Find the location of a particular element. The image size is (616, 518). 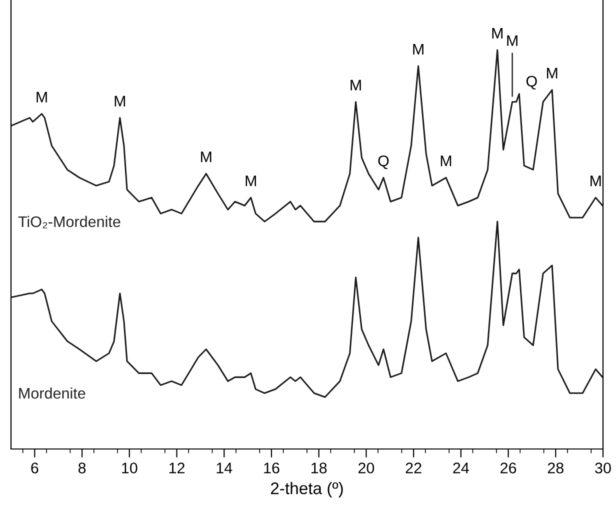

x-tick-label: 12 is located at coordinates (176, 468).